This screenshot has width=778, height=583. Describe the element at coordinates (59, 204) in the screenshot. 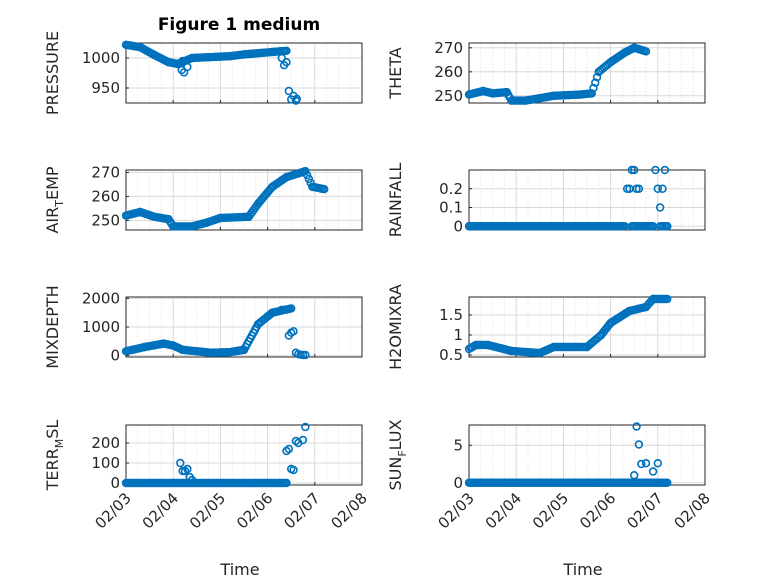

I see `y-label-sub: T` at that location.